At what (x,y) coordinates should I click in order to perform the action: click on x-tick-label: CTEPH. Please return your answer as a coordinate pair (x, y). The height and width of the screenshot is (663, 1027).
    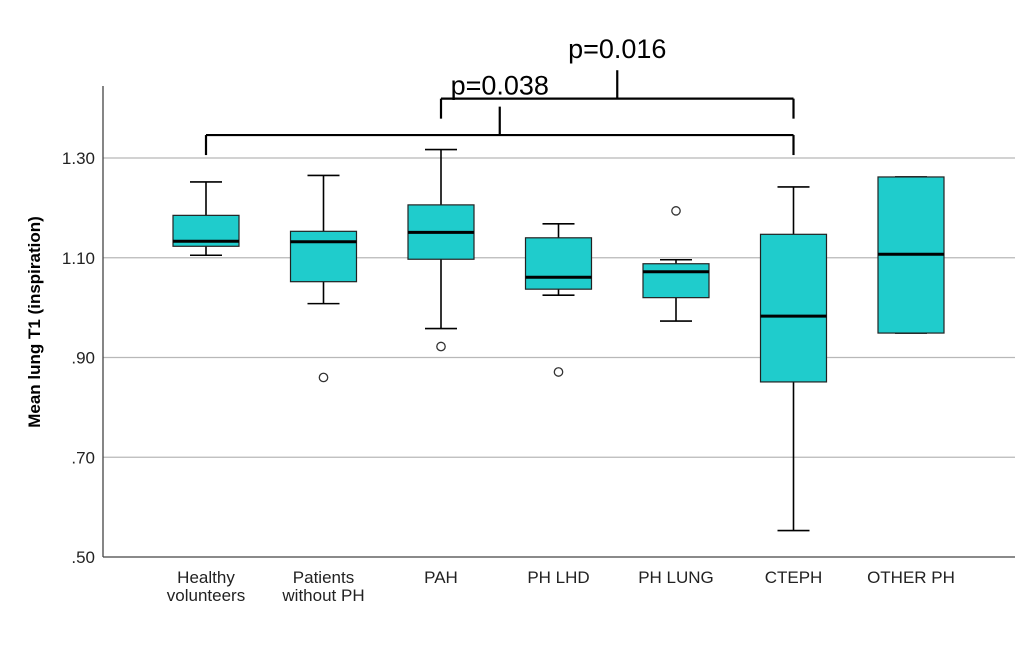
    Looking at the image, I should click on (794, 577).